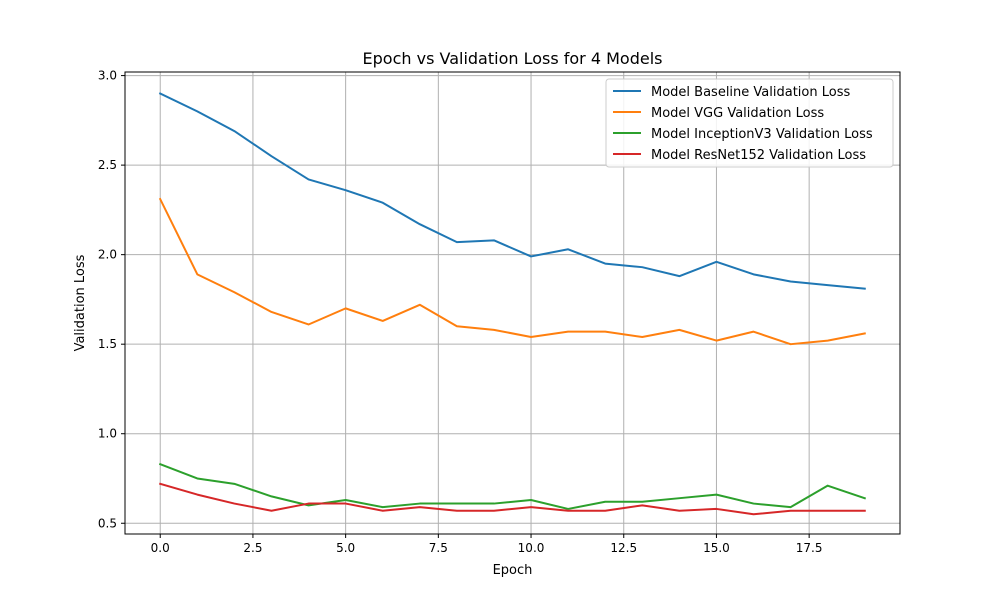 This screenshot has height=600, width=1000. Describe the element at coordinates (750, 92) in the screenshot. I see `legend-label-1: Model Baseline Validation Loss` at that location.